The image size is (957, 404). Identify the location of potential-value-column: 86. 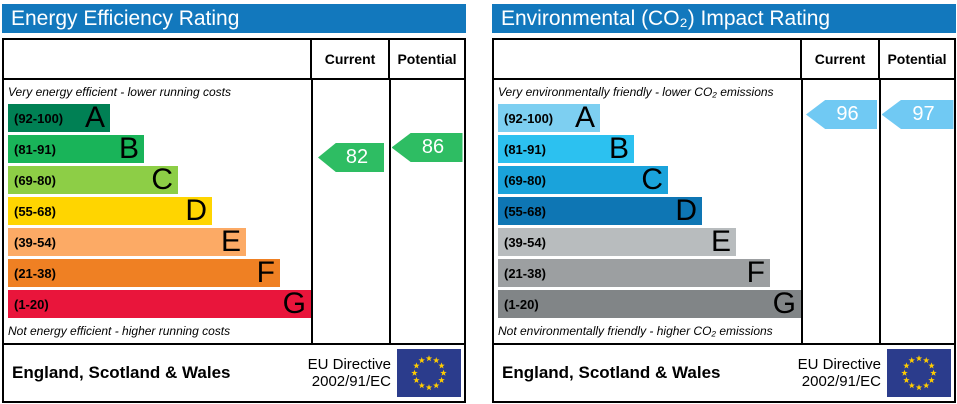
(426, 211).